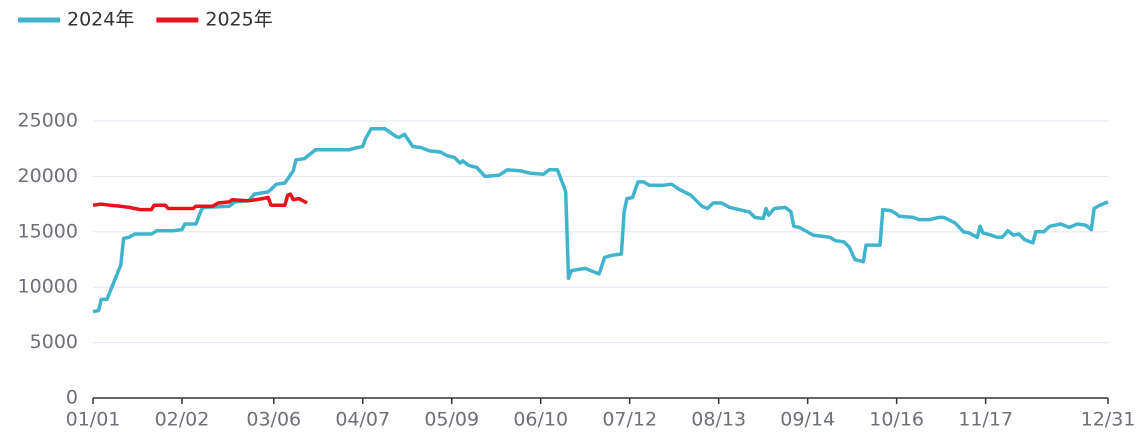 The image size is (1145, 441). I want to click on y-tick-label: 25000, so click(48, 121).